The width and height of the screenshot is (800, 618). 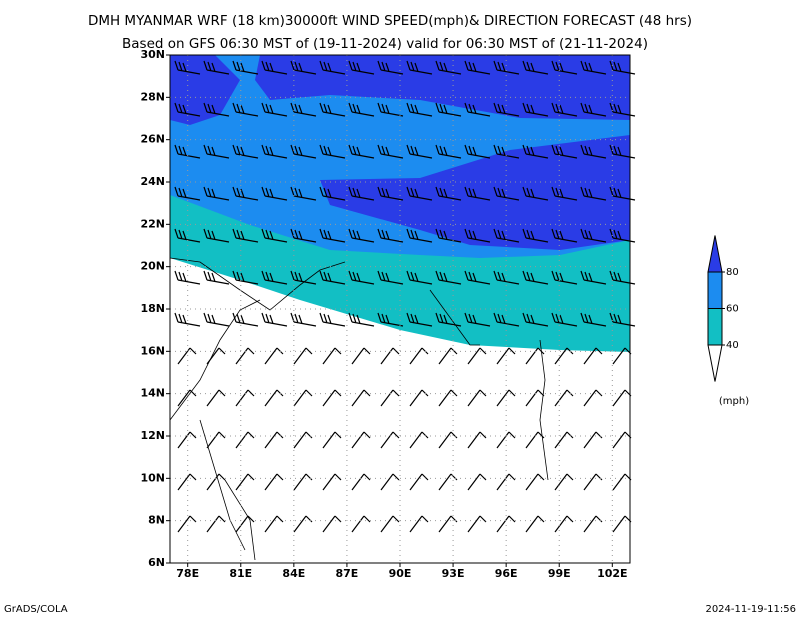 I want to click on x-tick-label: 78E, so click(x=187, y=573).